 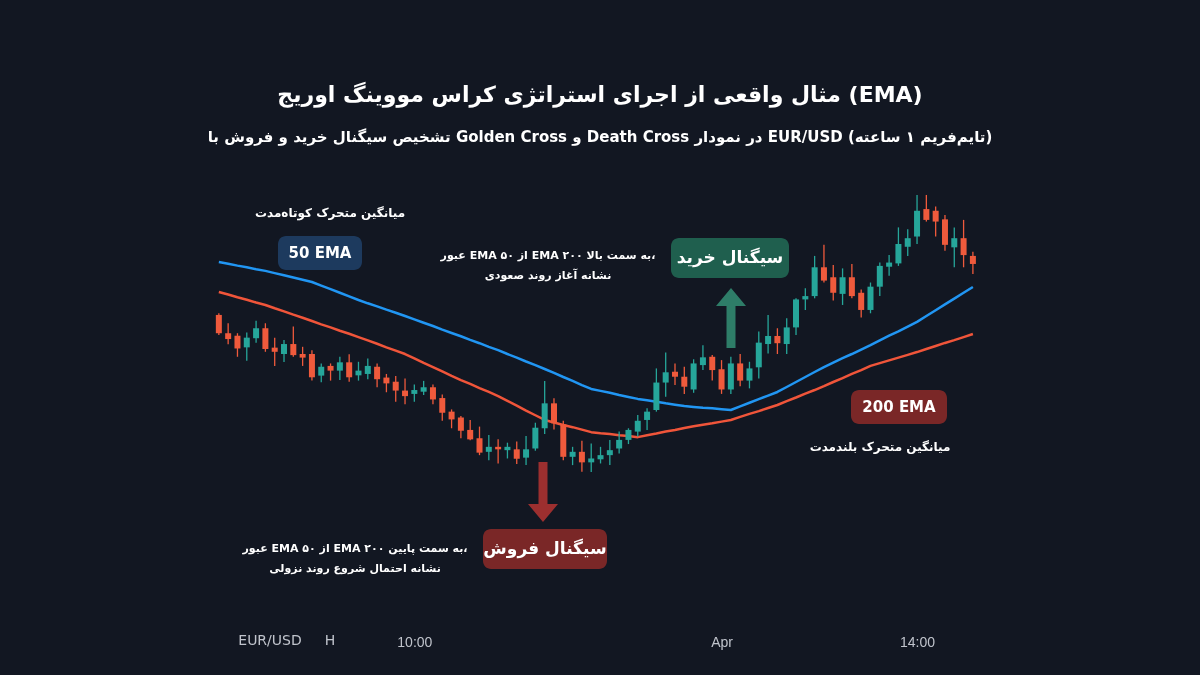 What do you see at coordinates (415, 641) in the screenshot?
I see `x-tick-label: 10:00` at bounding box center [415, 641].